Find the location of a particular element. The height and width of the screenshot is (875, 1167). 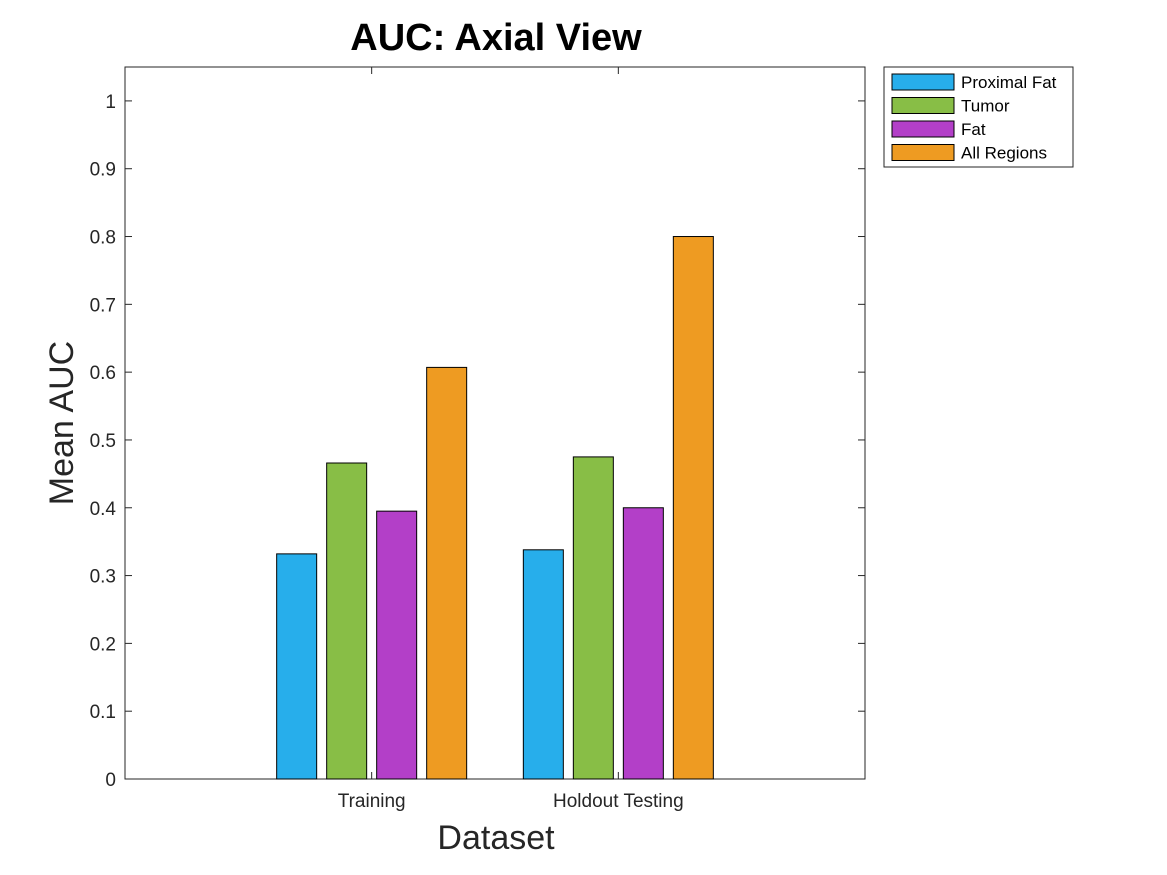

legend-label: Fat is located at coordinates (973, 129).